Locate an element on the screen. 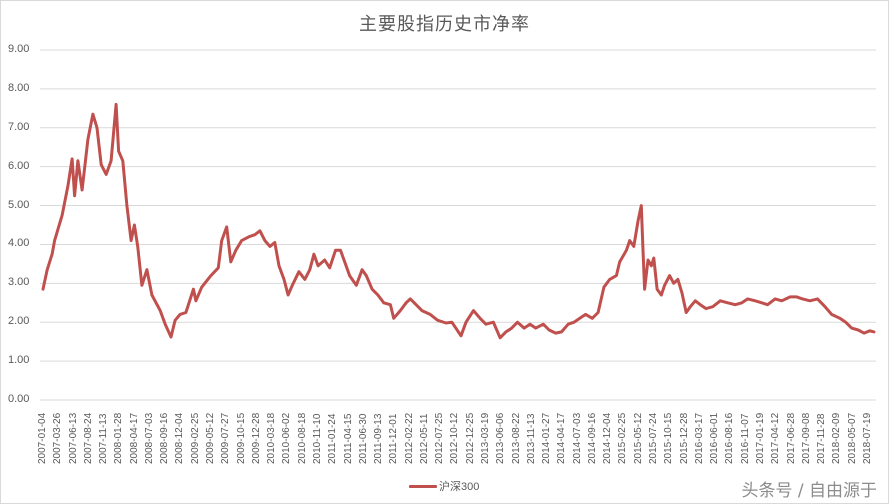 The width and height of the screenshot is (889, 504). x-tick-label: 2012-12-25 is located at coordinates (470, 438).